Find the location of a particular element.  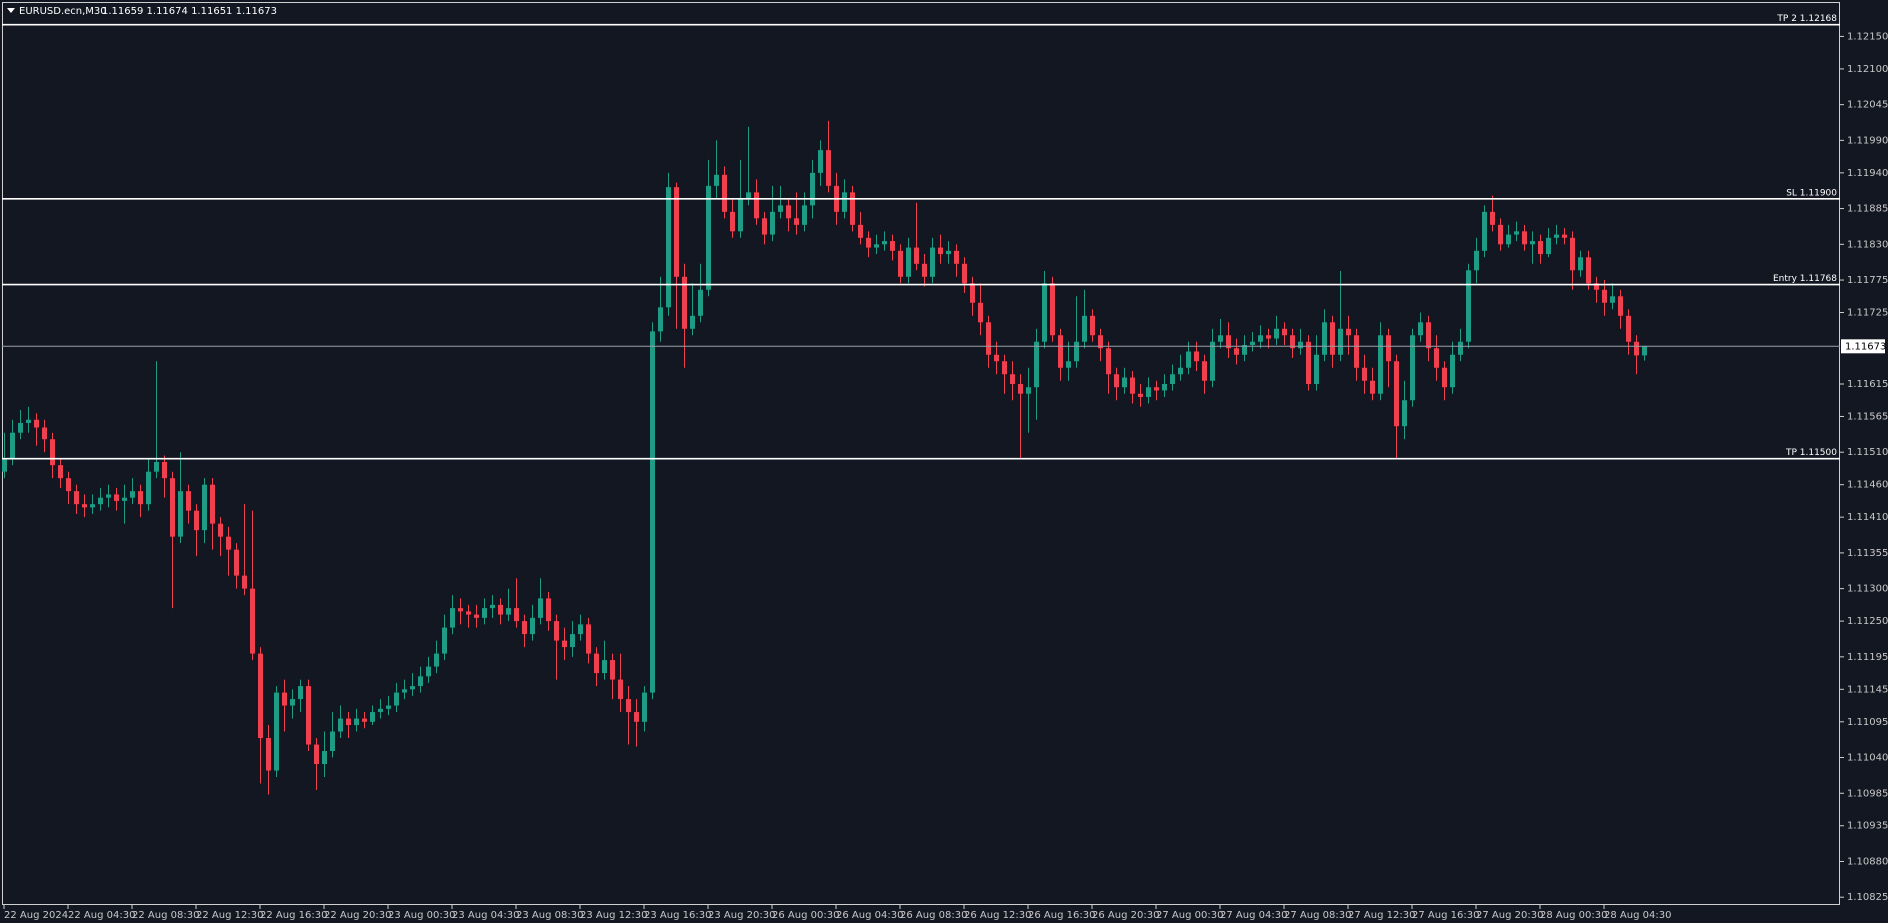

symbol: EURUSD.ecn,M30 is located at coordinates (63, 11).